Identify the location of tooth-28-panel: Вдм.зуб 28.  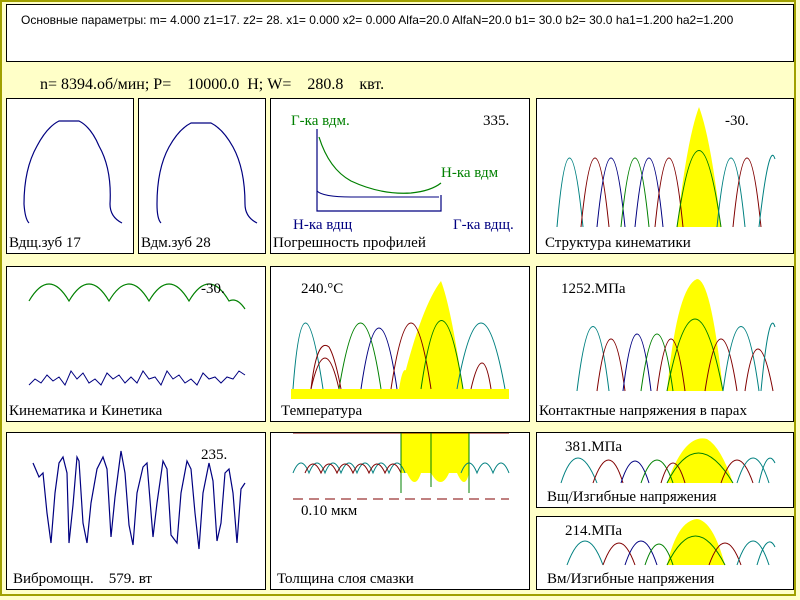
(202, 176).